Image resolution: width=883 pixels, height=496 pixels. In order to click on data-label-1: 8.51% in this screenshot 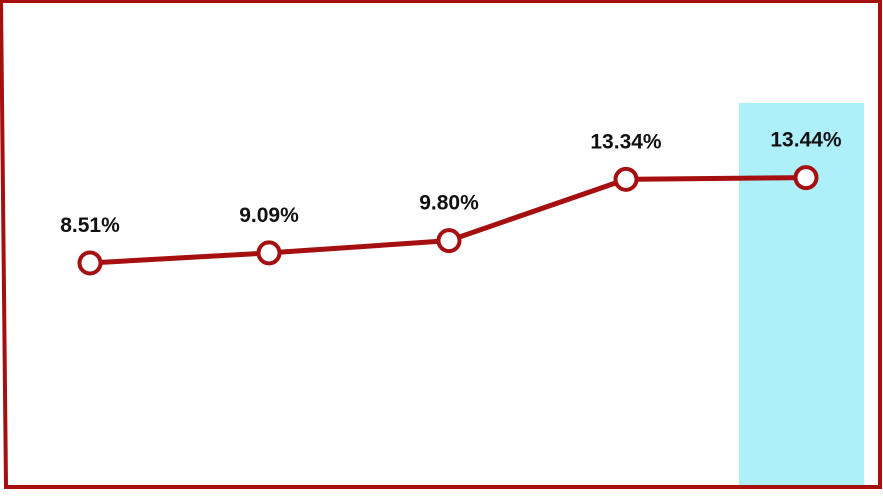, I will do `click(90, 225)`.